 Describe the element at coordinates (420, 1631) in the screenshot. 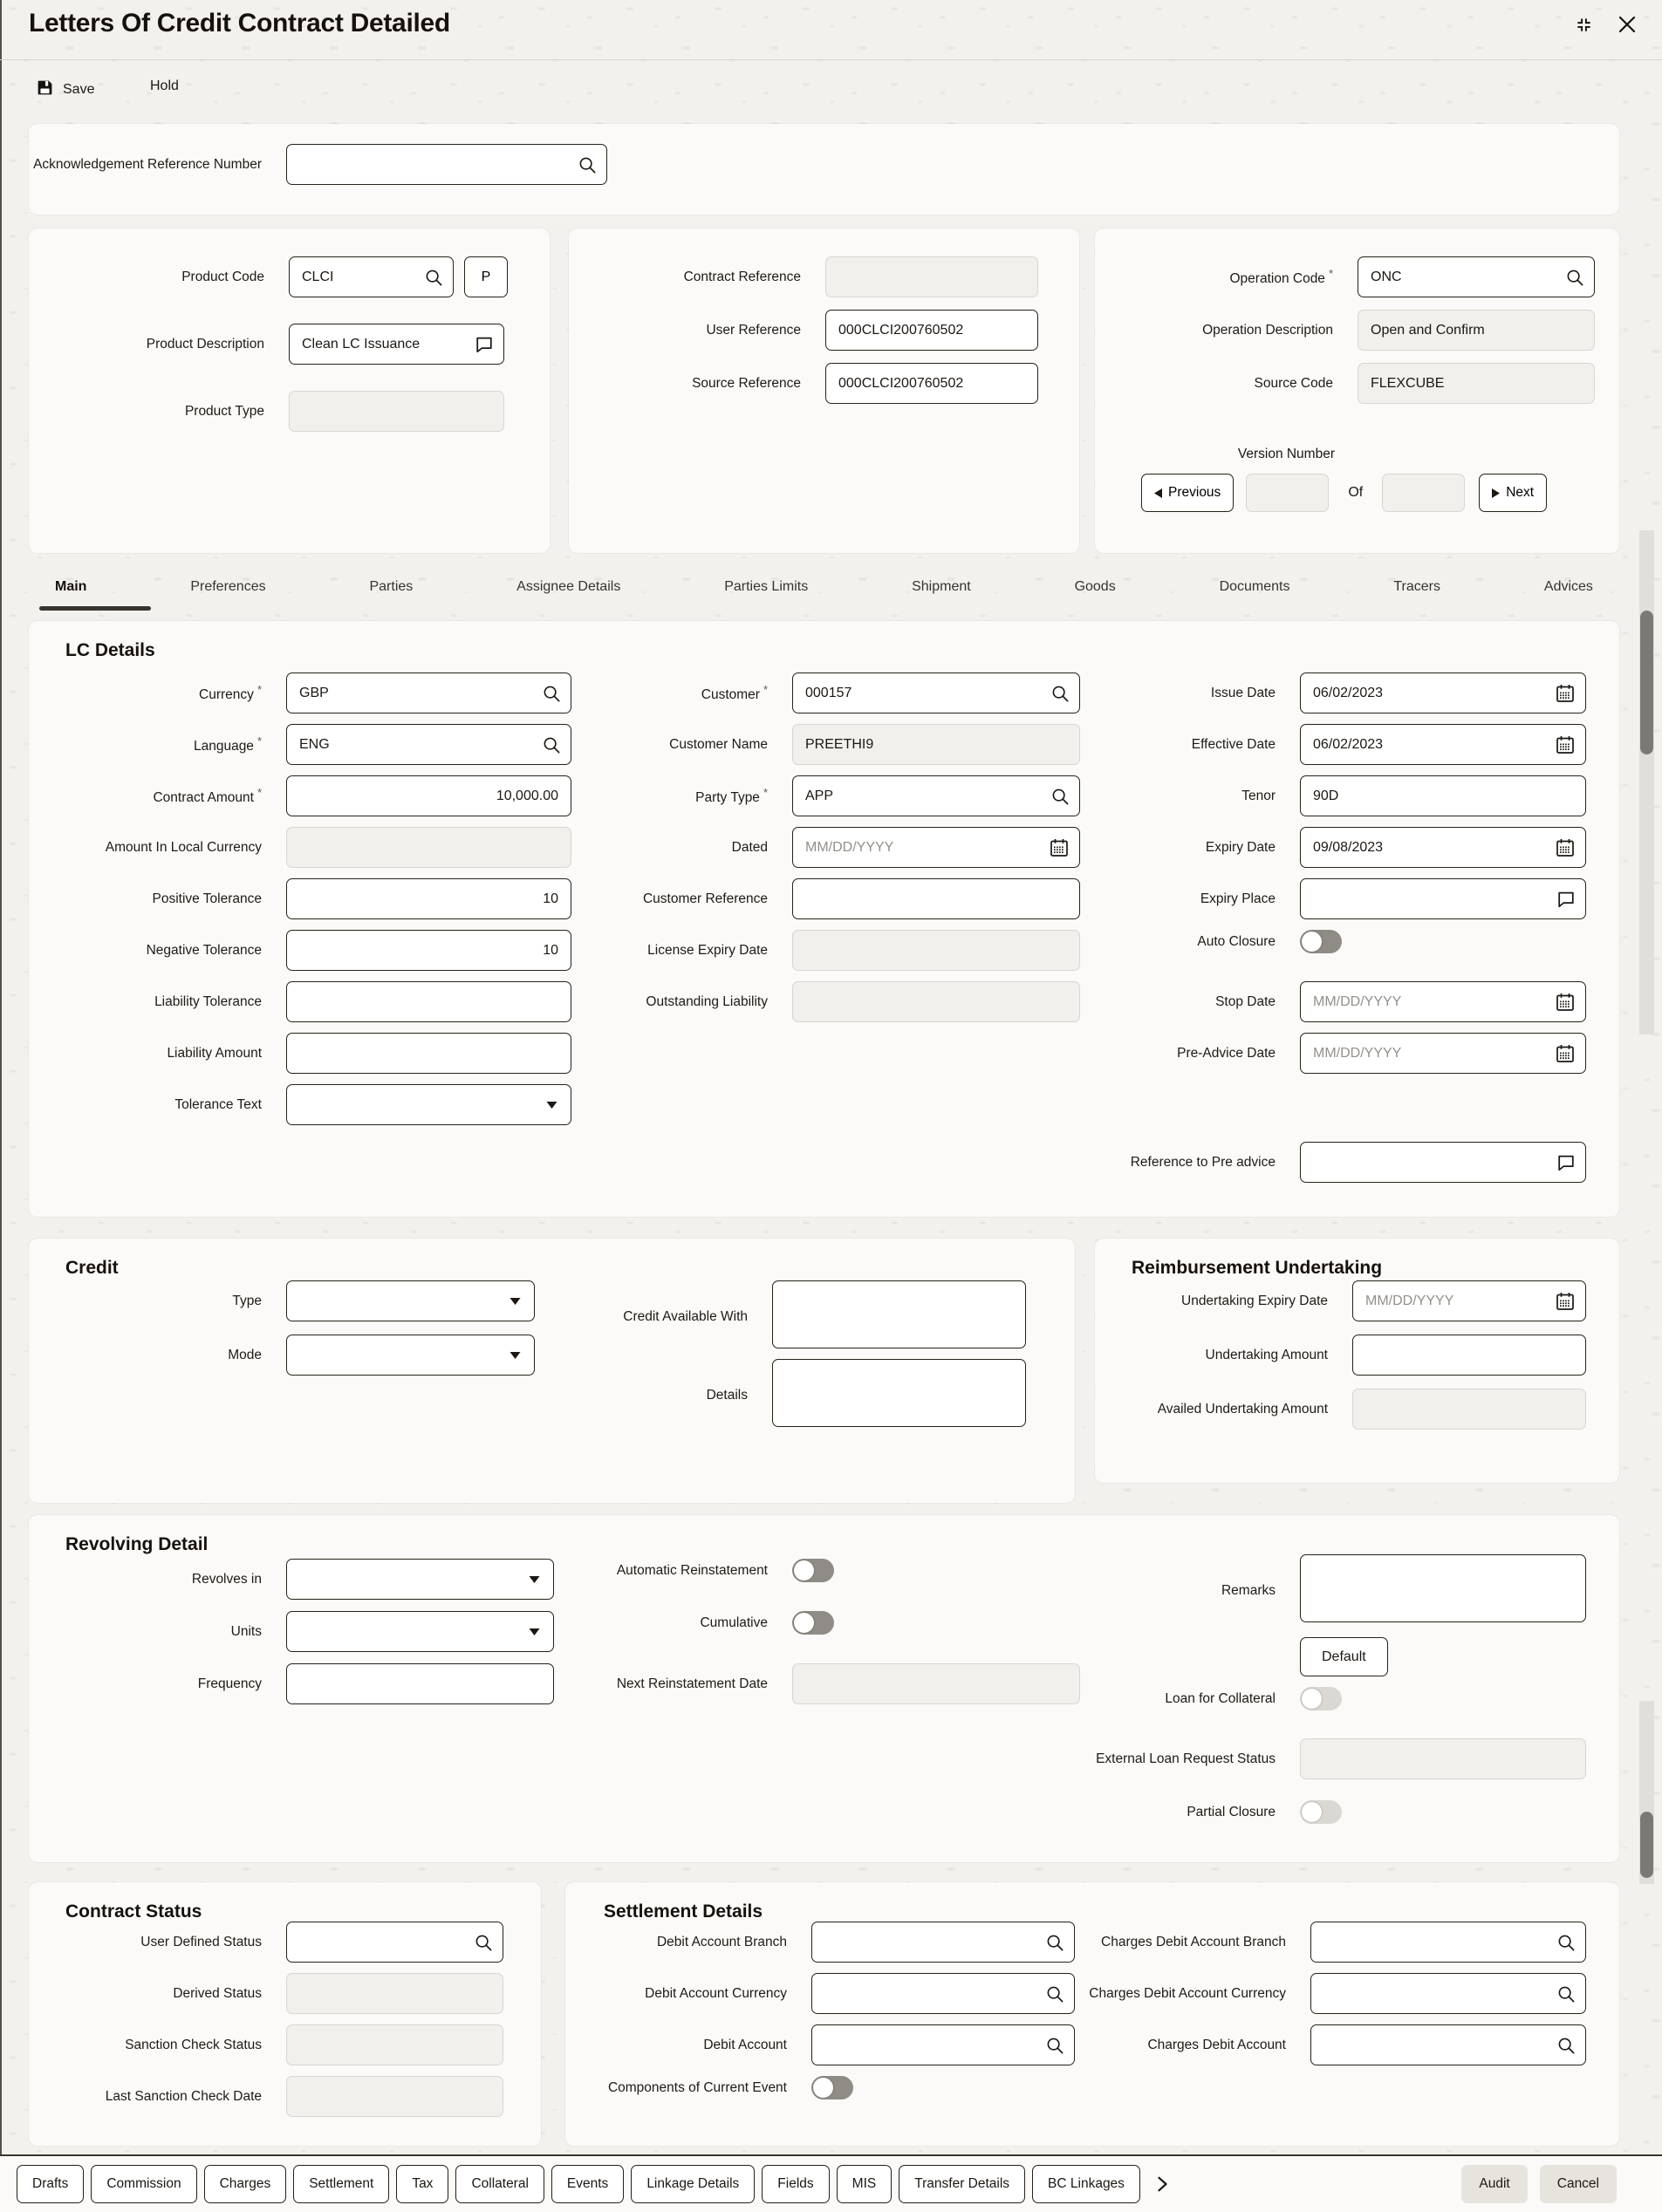

I see `revolving-units-input` at that location.